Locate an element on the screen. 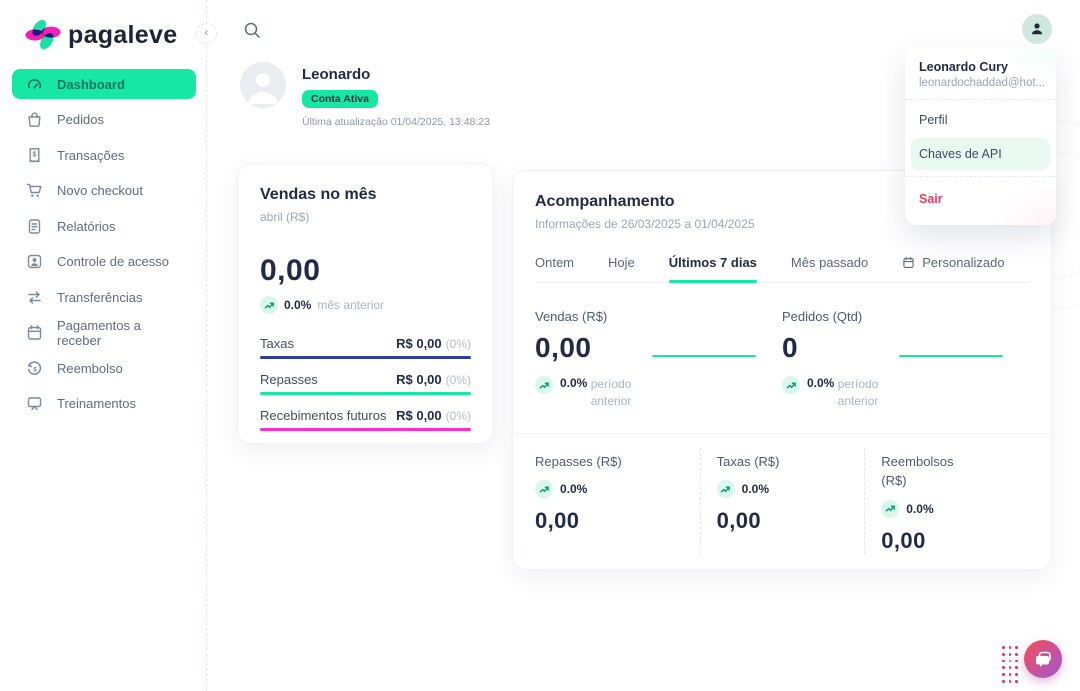 The height and width of the screenshot is (691, 1080). sidebar-item-dashboard: Dashboard is located at coordinates (104, 84).